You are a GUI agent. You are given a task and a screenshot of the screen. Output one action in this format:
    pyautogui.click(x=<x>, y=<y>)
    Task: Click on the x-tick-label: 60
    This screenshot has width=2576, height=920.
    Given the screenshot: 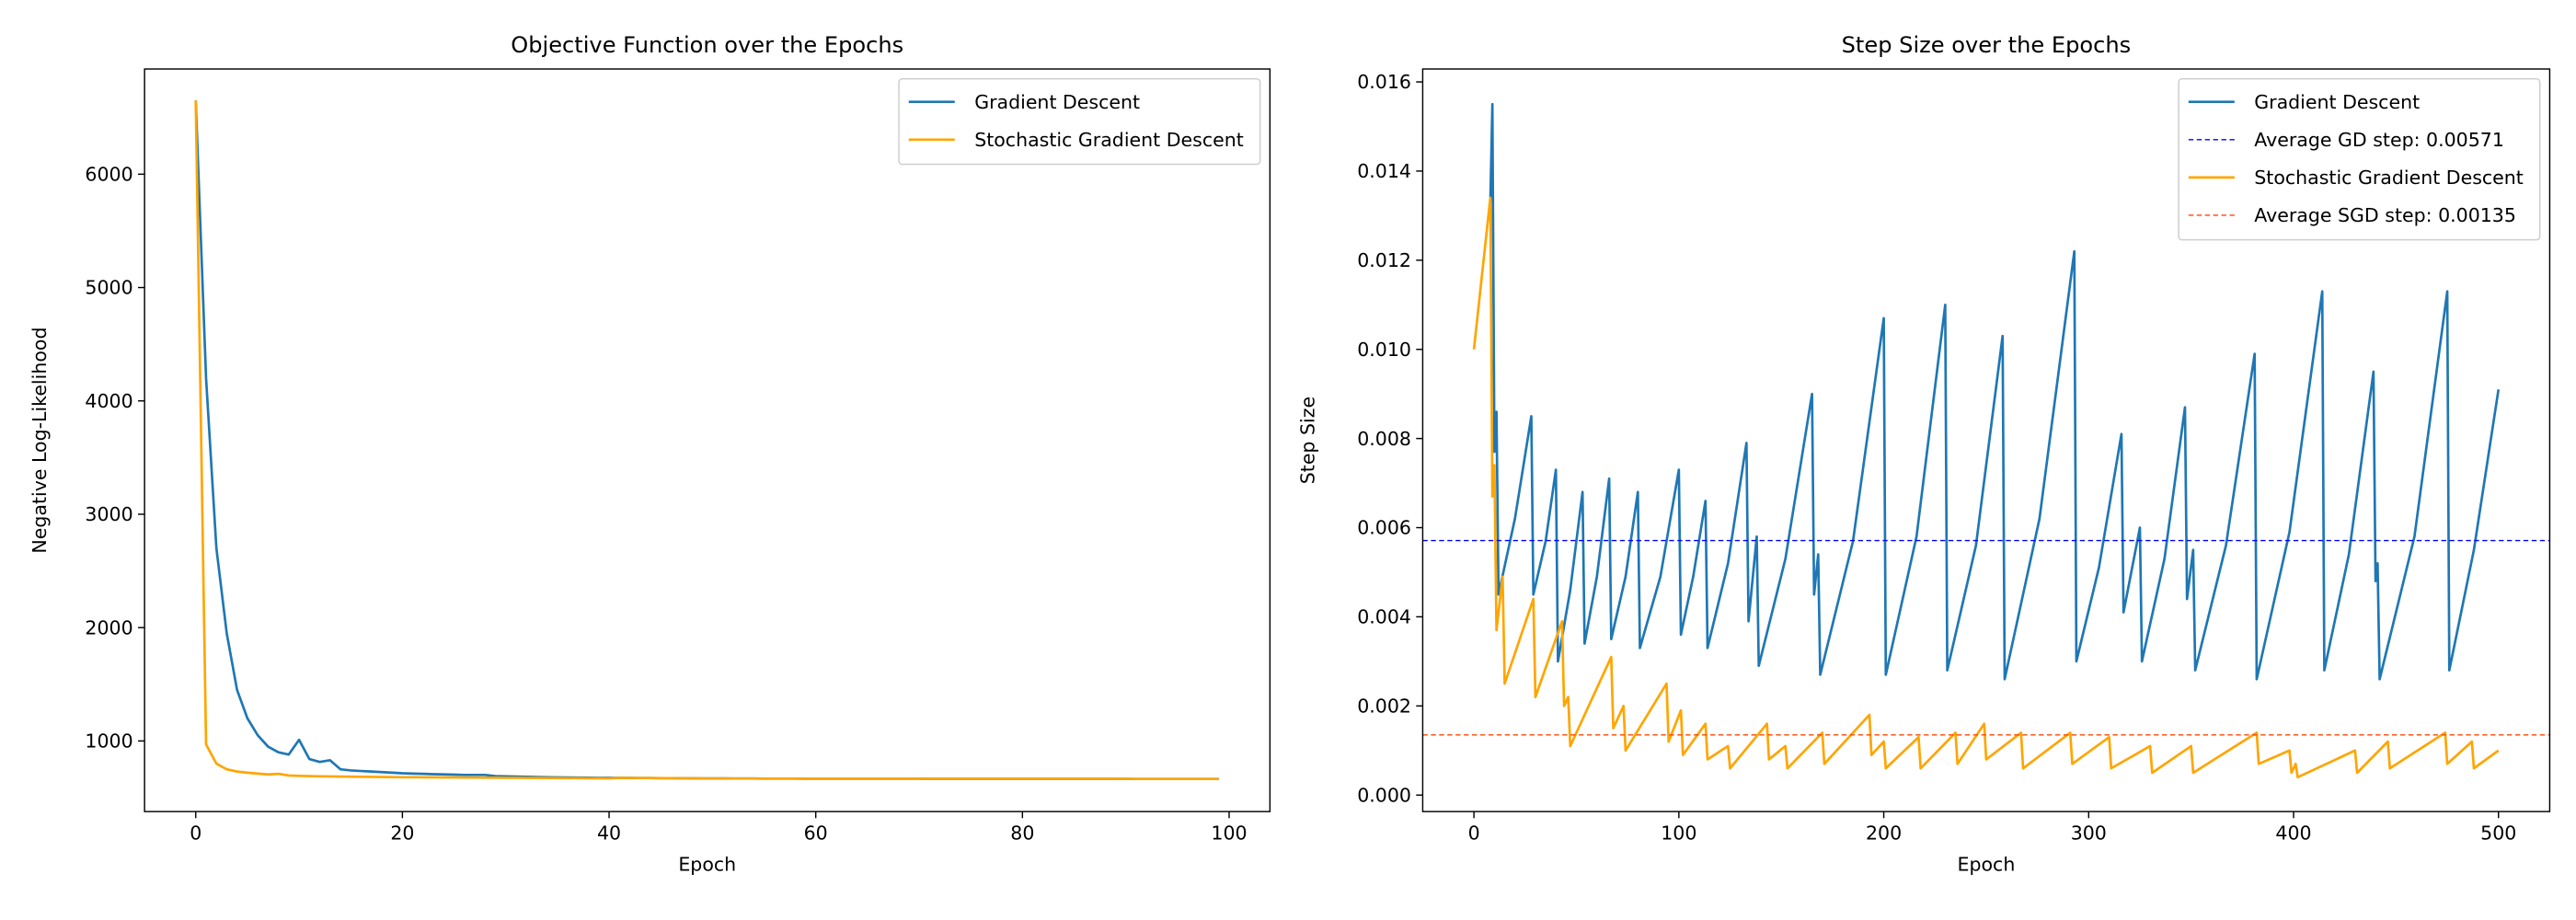 What is the action you would take?
    pyautogui.click(x=816, y=833)
    